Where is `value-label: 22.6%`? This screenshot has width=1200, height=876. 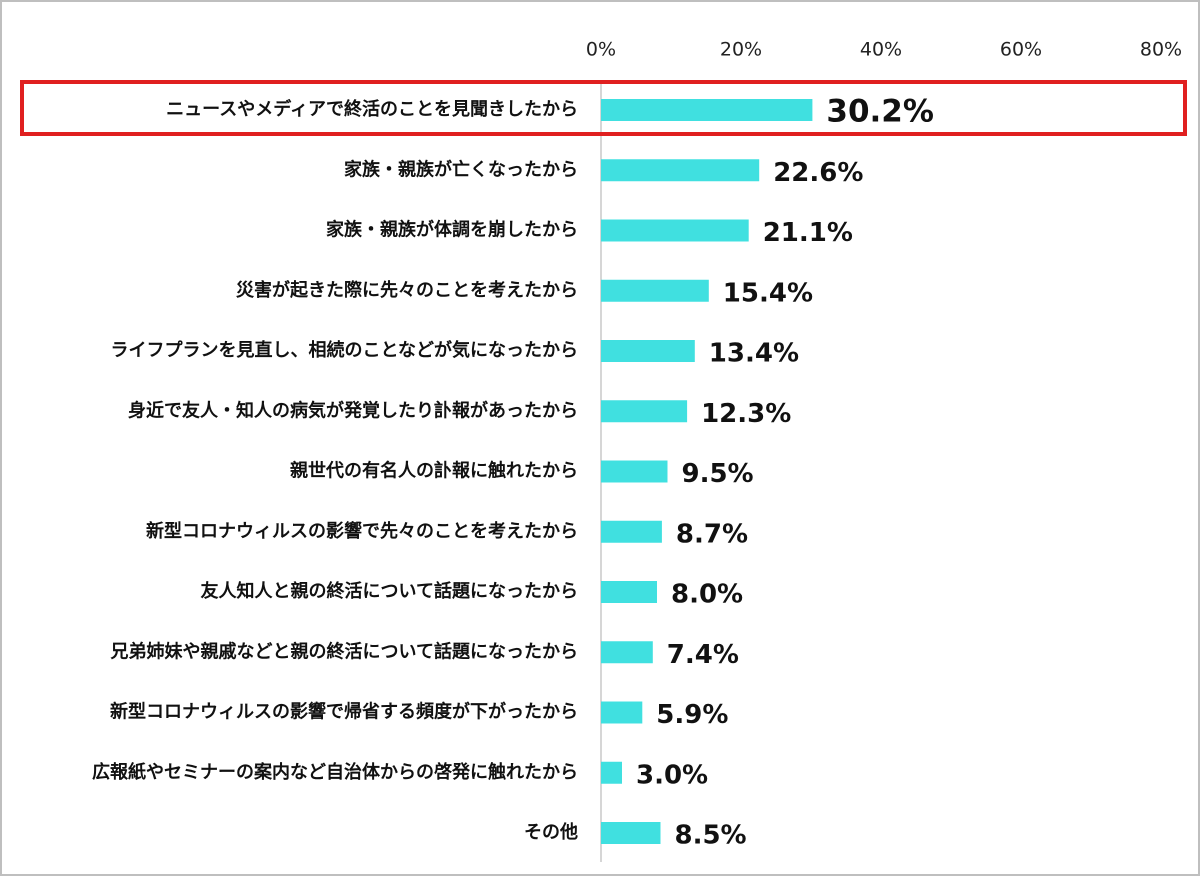
value-label: 22.6% is located at coordinates (818, 173).